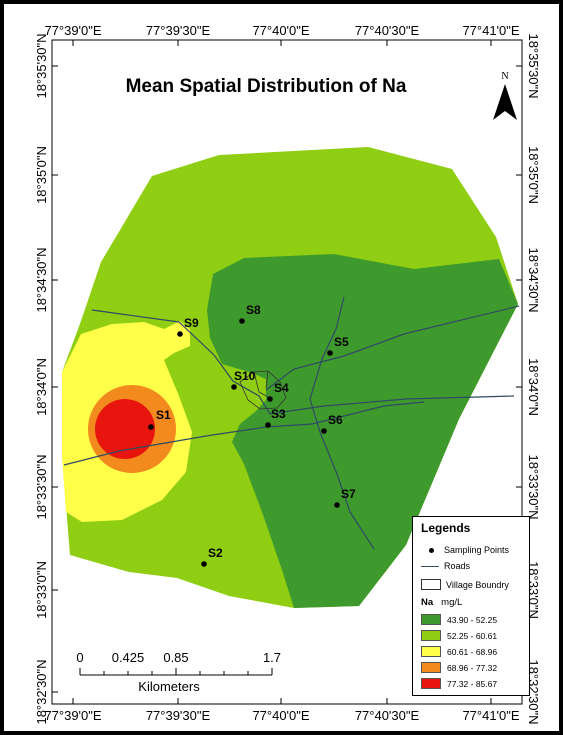 The height and width of the screenshot is (735, 563). I want to click on sampling-point-s3, so click(268, 425).